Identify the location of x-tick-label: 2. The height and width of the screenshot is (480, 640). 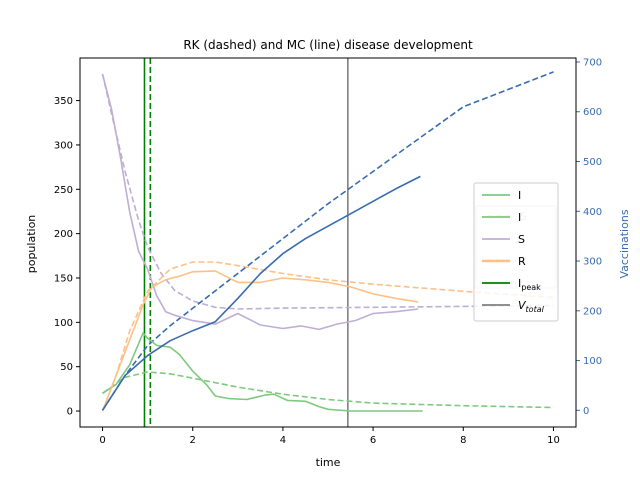
(193, 440).